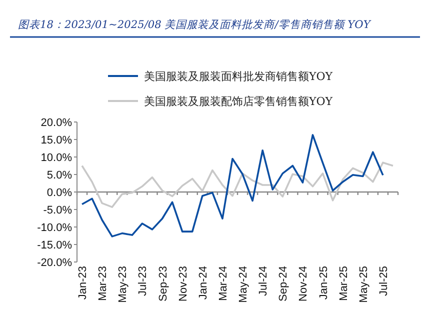  What do you see at coordinates (344, 283) in the screenshot?
I see `x-tick-label: Mar-25` at bounding box center [344, 283].